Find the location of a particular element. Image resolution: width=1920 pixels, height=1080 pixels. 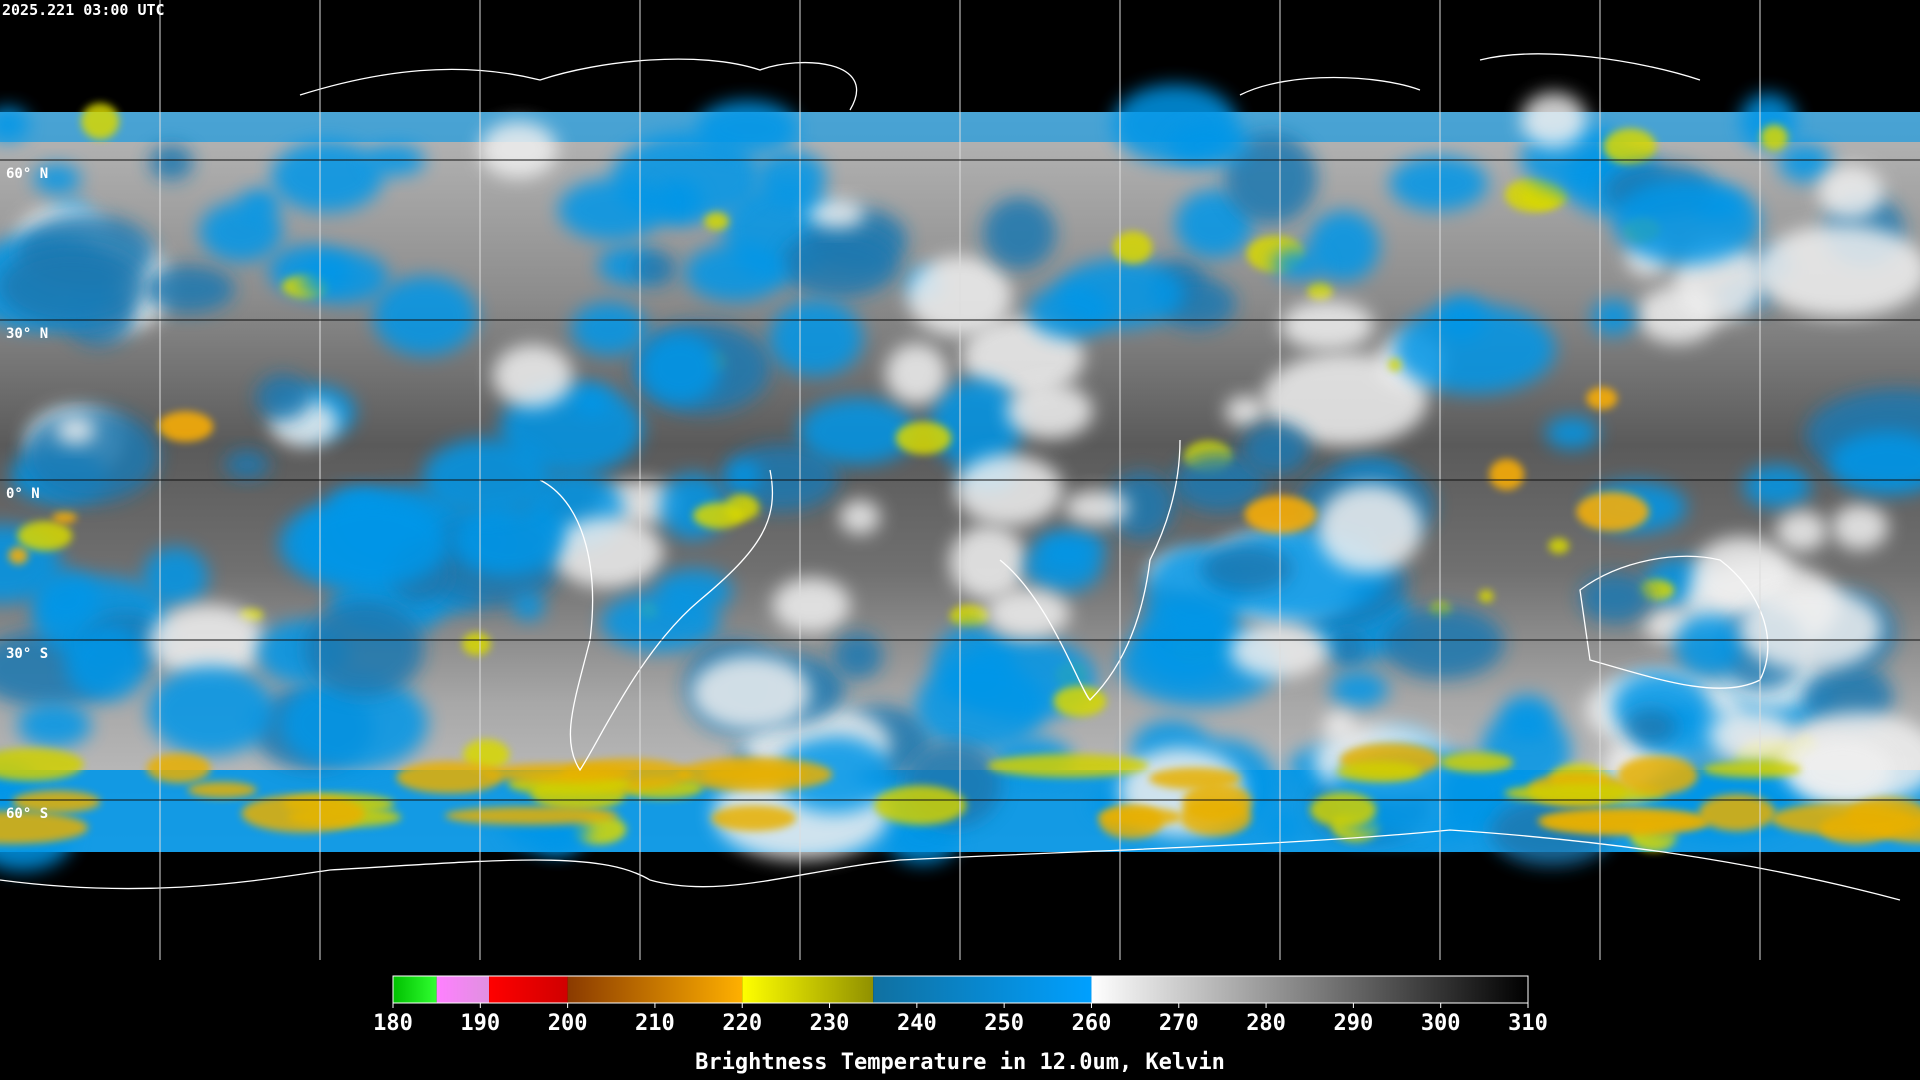

colorbar-tick-label: 250 is located at coordinates (1004, 1023).